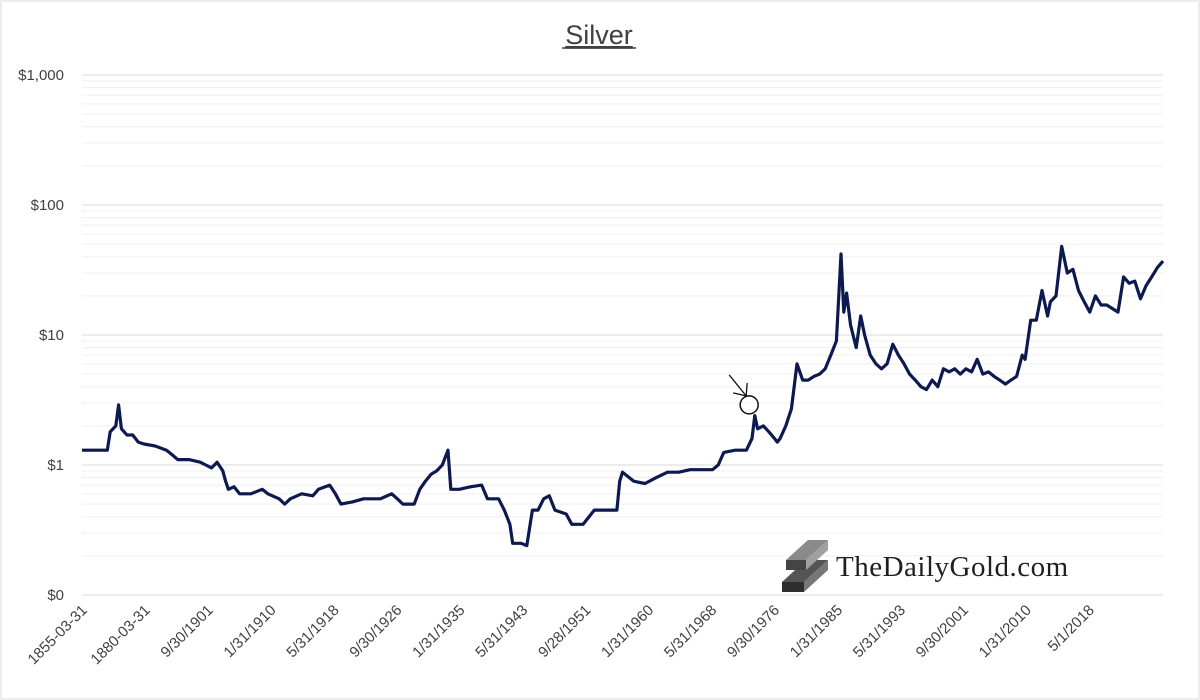 This screenshot has height=700, width=1200. What do you see at coordinates (740, 389) in the screenshot?
I see `annotation-arrowhead` at bounding box center [740, 389].